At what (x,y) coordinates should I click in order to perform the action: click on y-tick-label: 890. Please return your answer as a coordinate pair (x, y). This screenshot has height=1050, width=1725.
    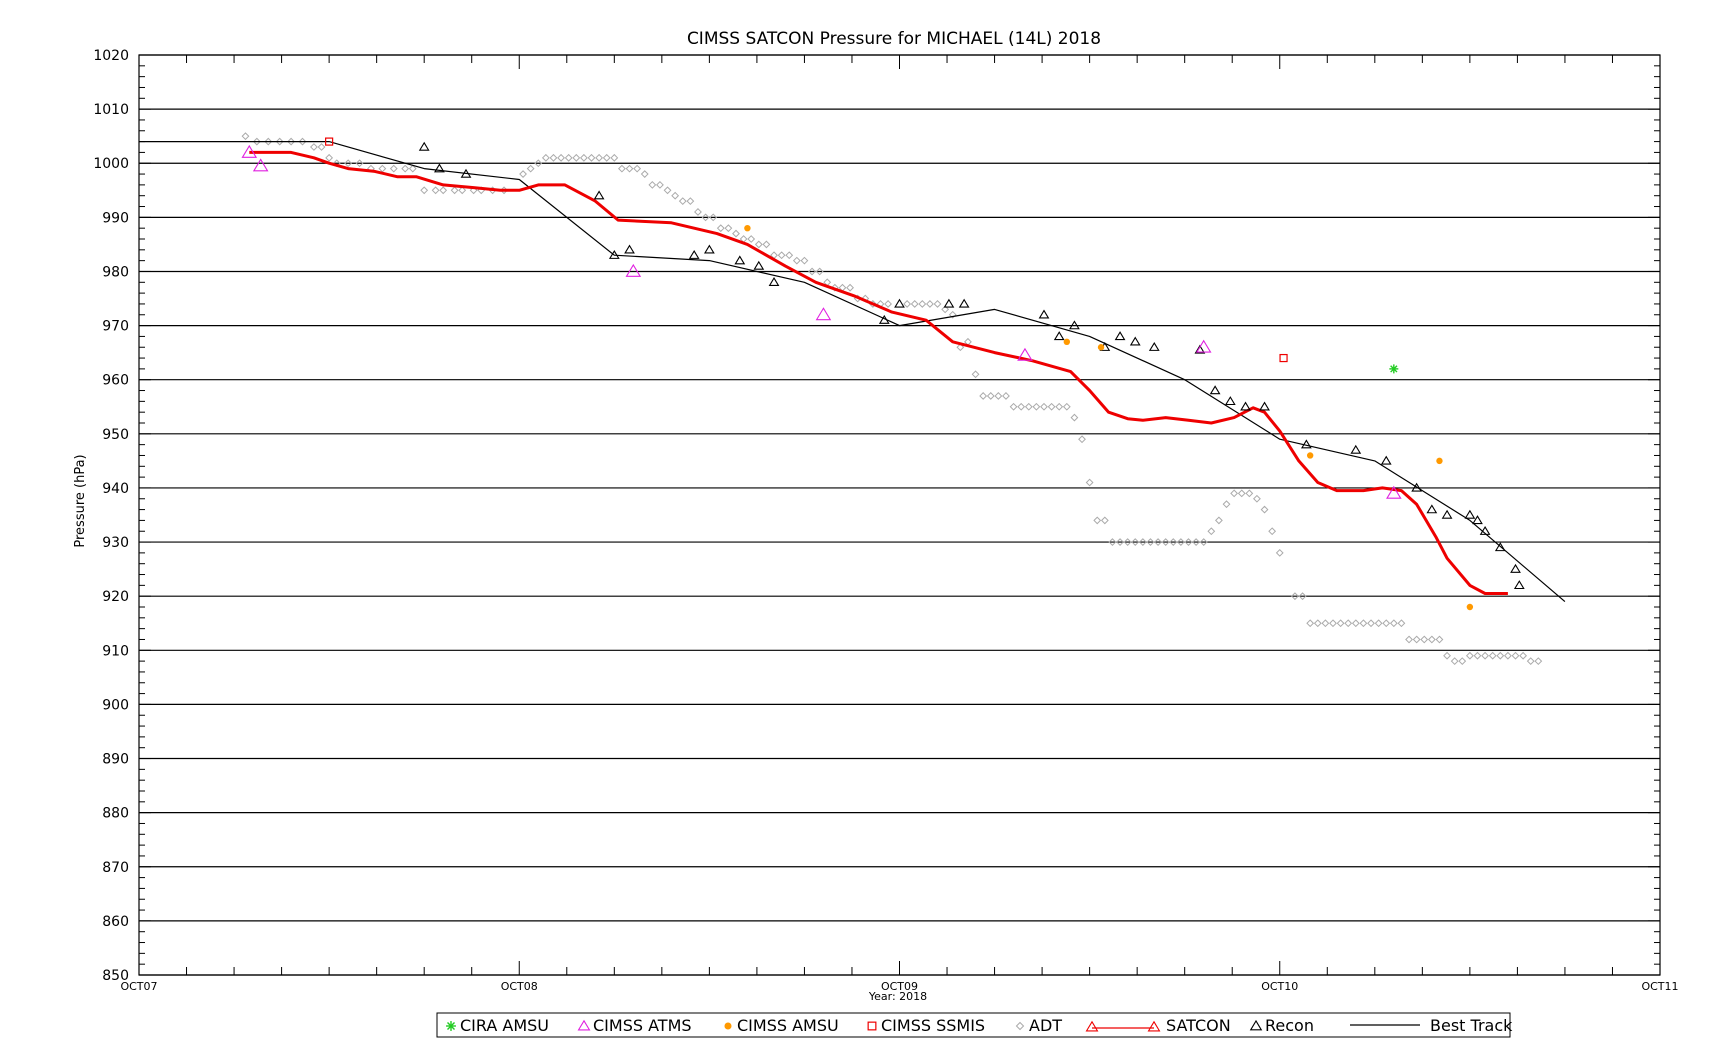
    Looking at the image, I should click on (115, 760).